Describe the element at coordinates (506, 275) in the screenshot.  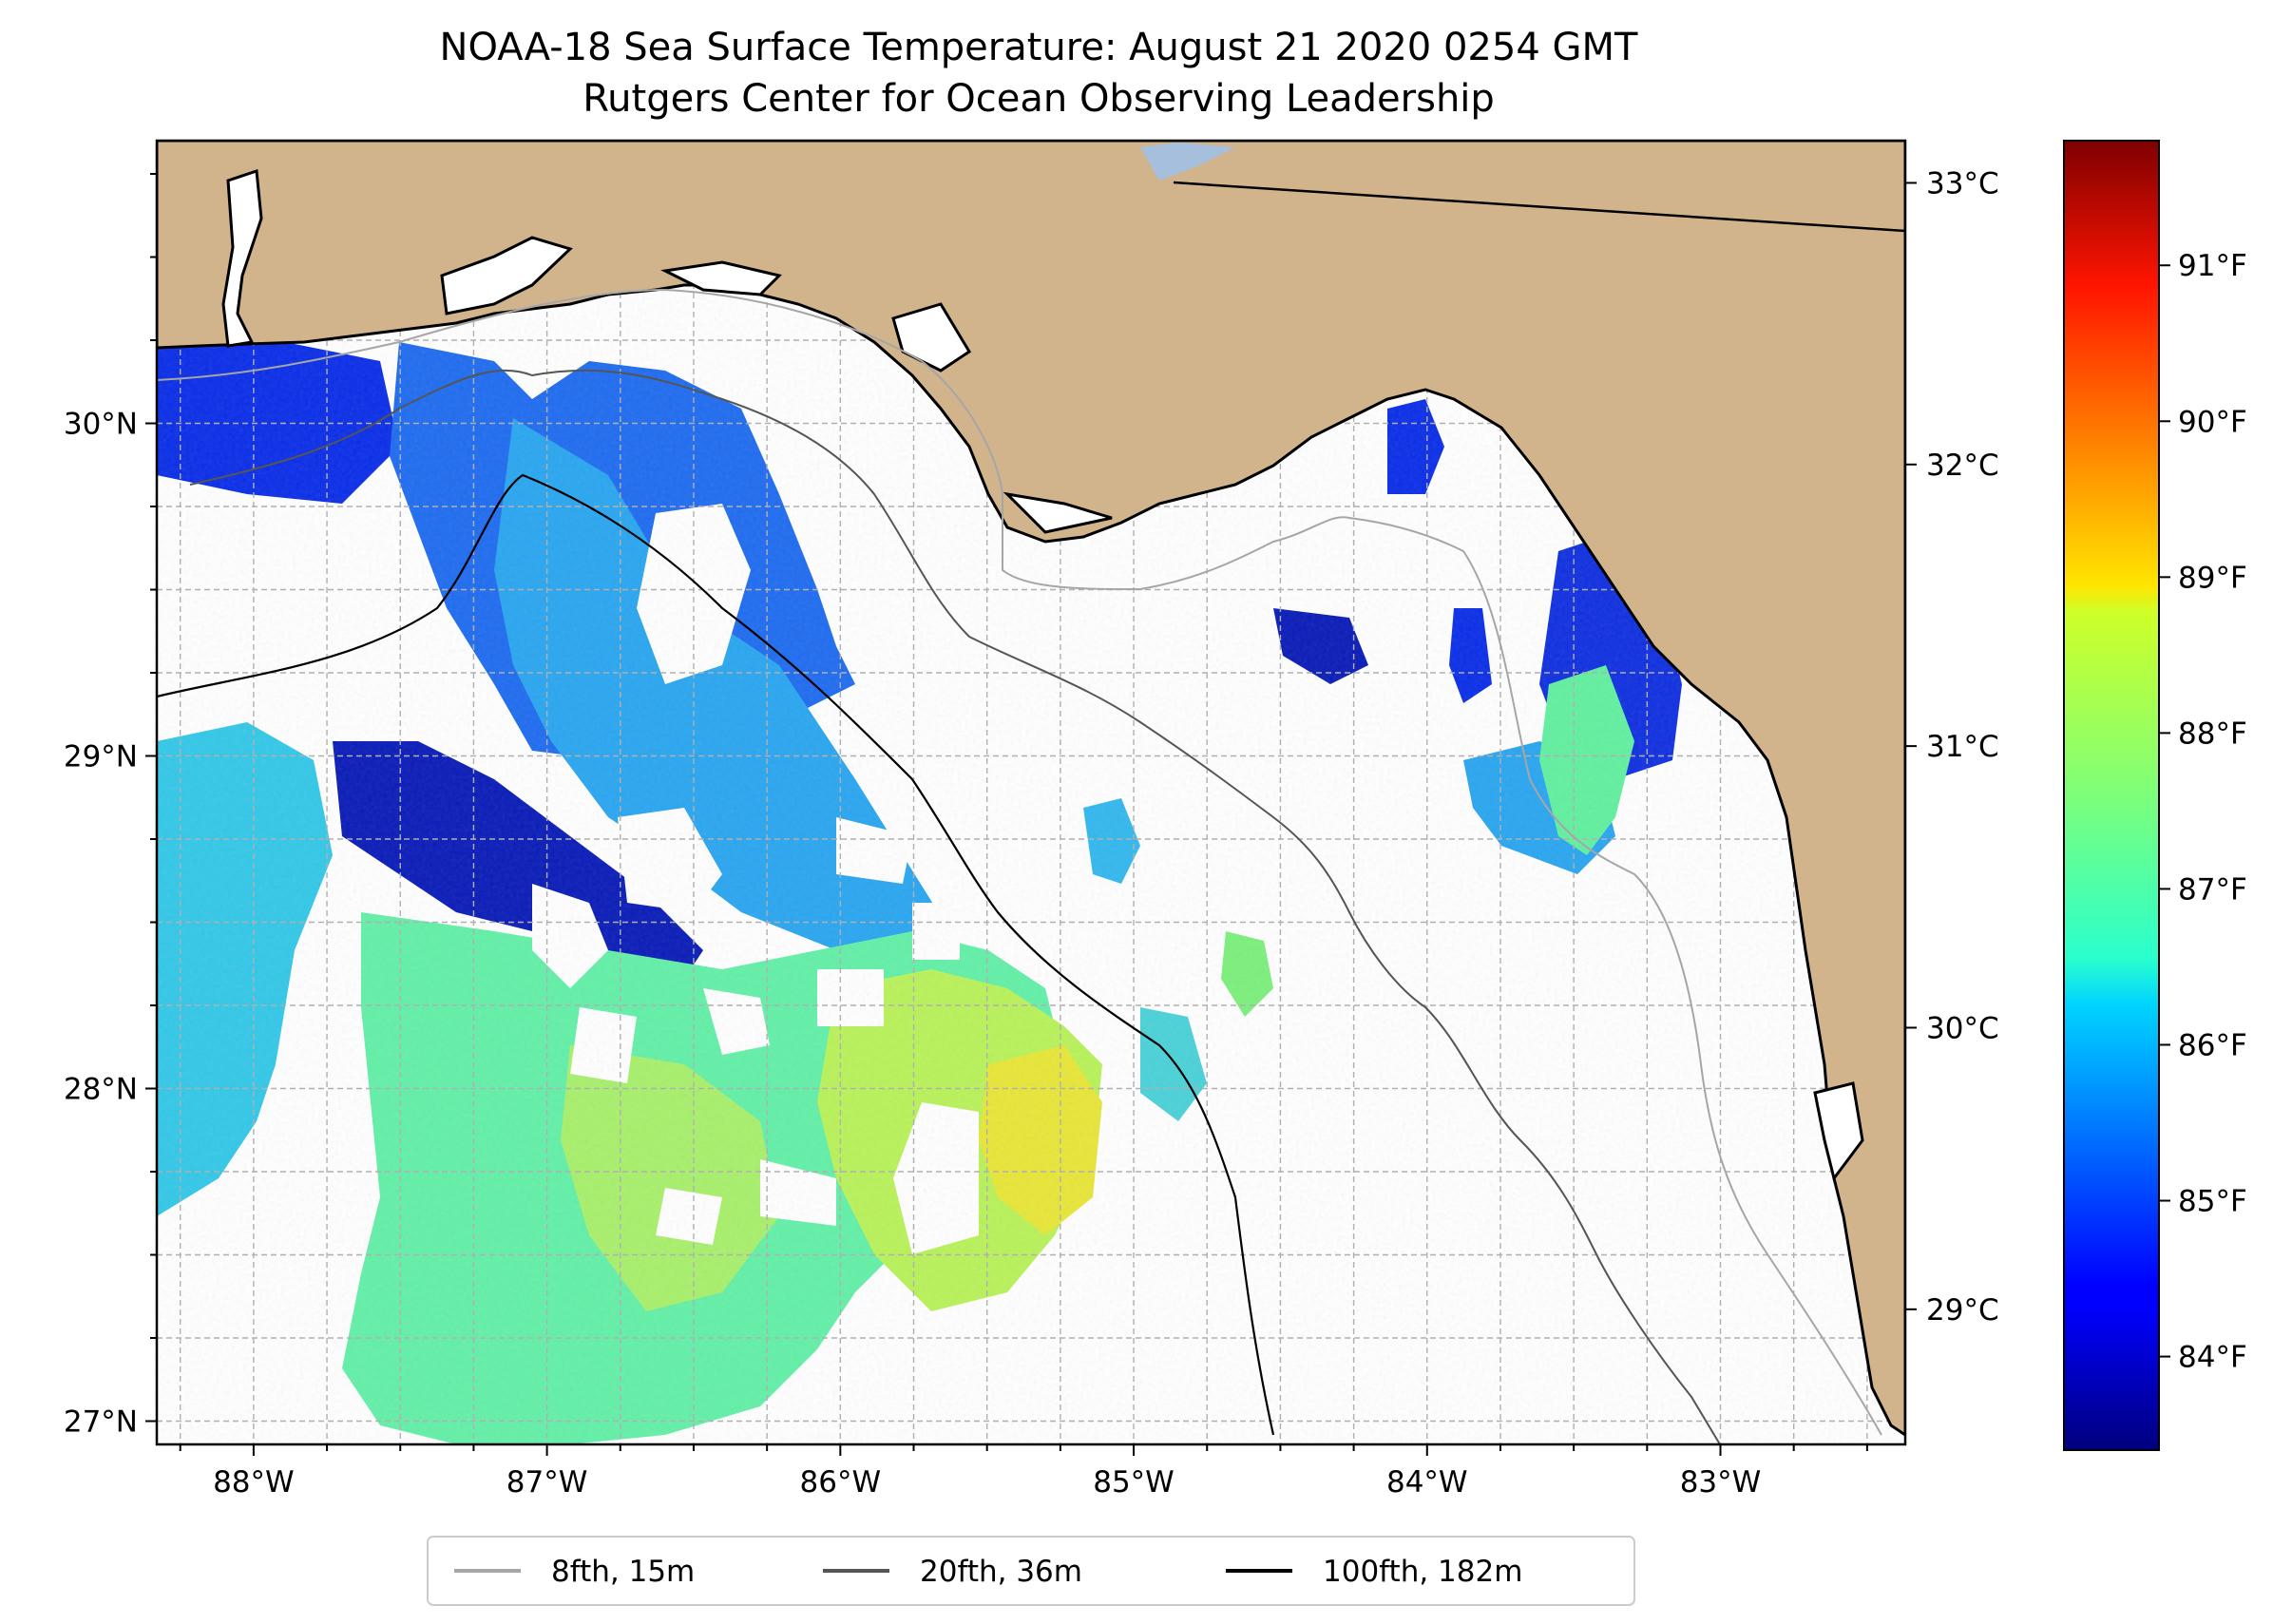
I see `pensacola-bay` at that location.